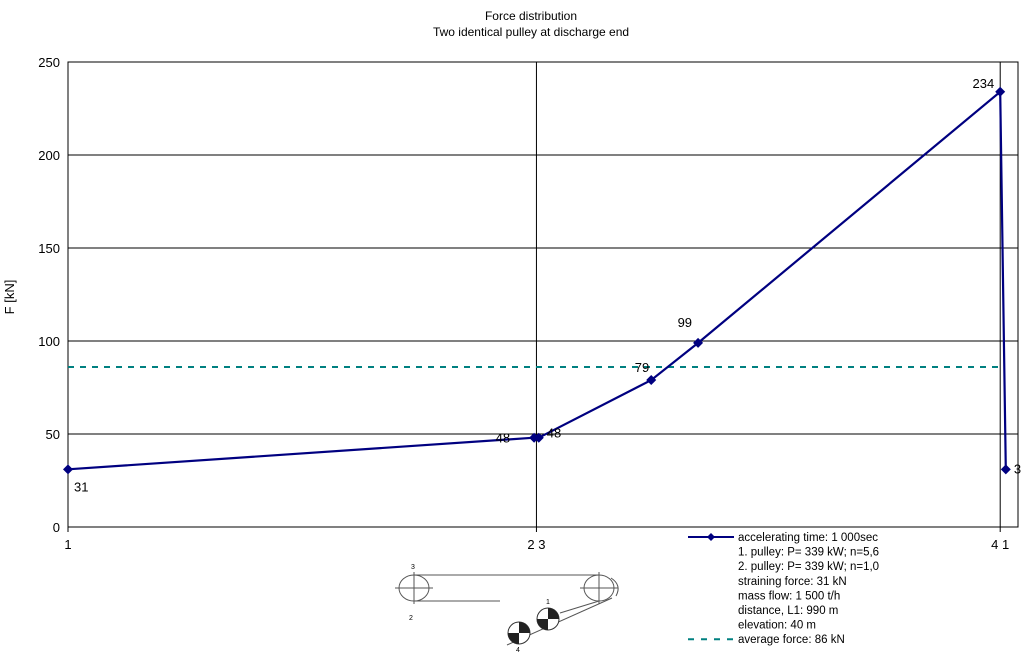 This screenshot has width=1021, height=658. I want to click on data-label: 234, so click(983, 83).